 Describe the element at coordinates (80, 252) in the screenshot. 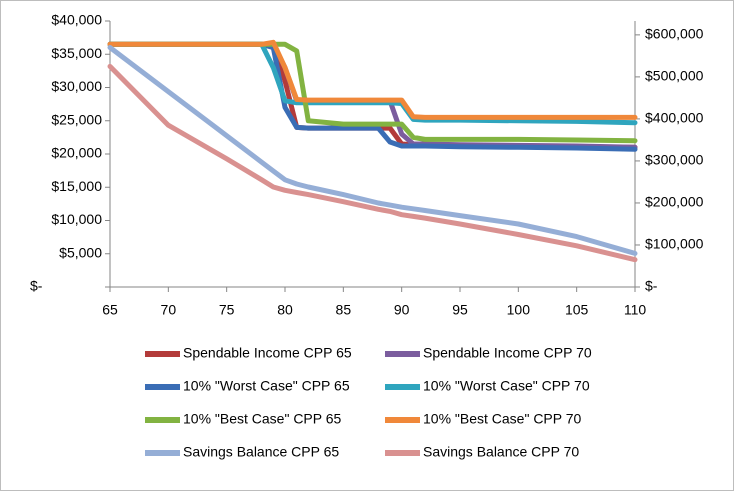

I see `y-tick-label: $5,000` at that location.